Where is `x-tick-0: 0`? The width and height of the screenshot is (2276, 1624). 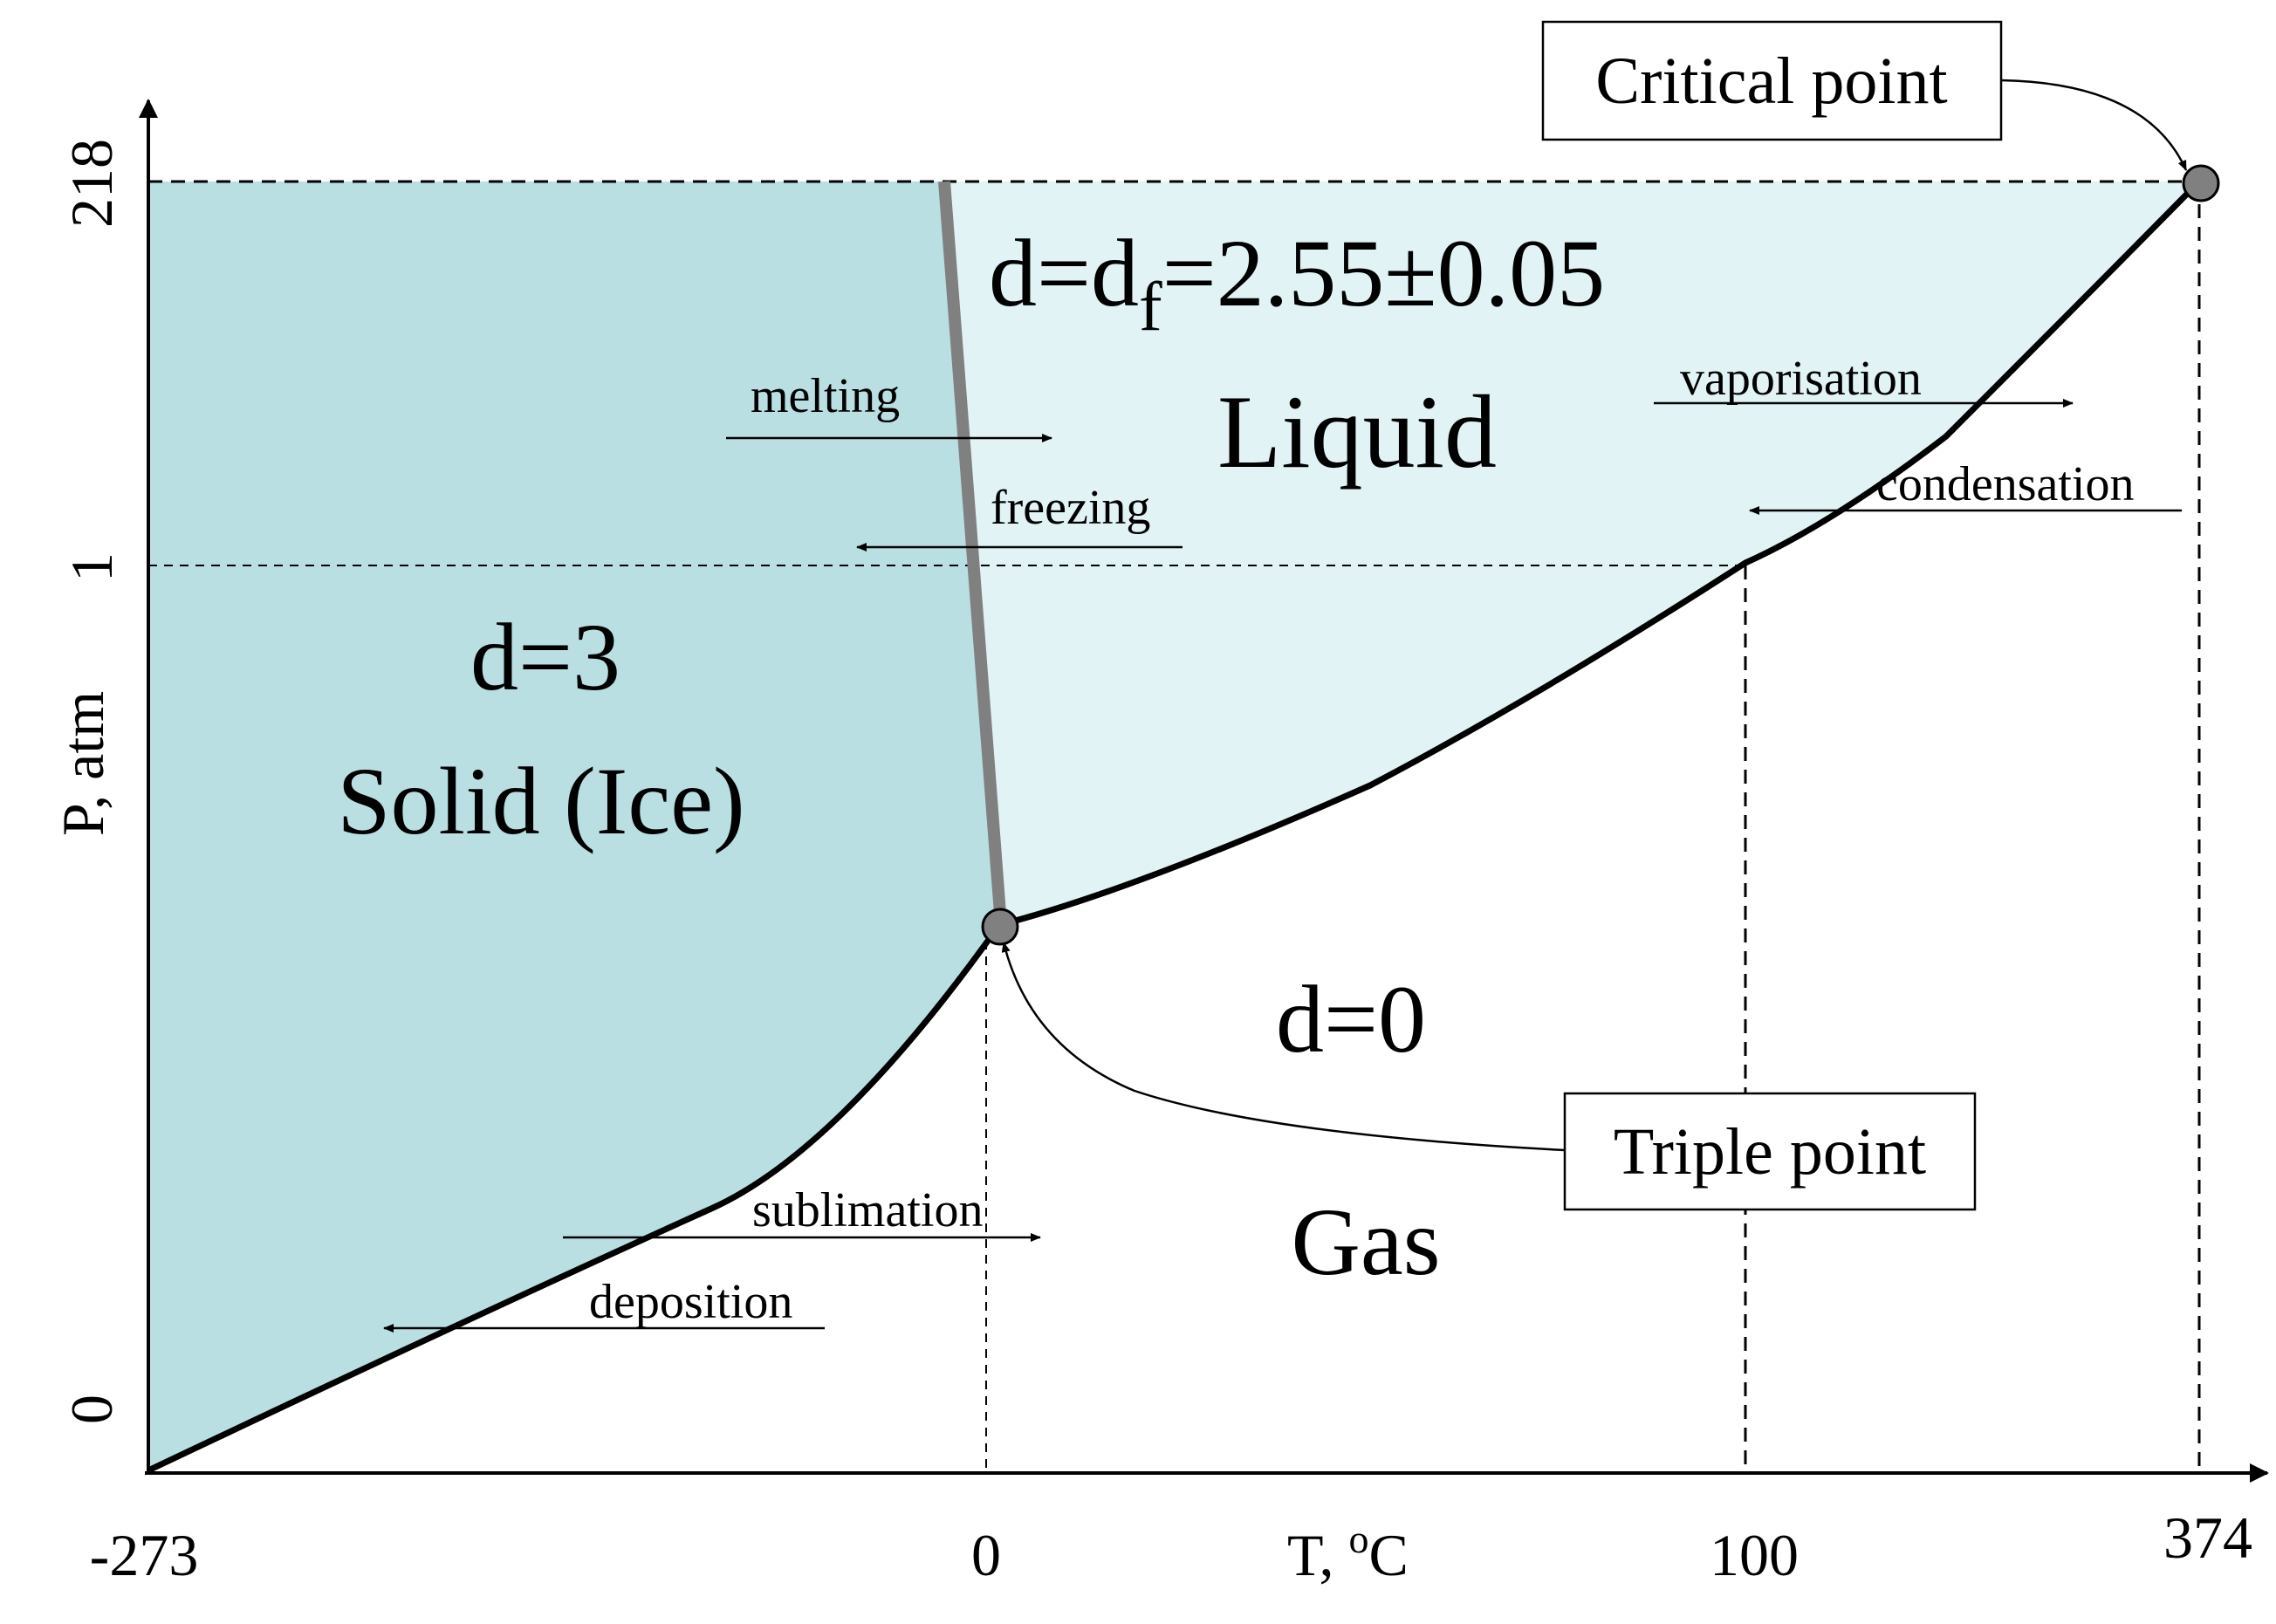 x-tick-0: 0 is located at coordinates (986, 1555).